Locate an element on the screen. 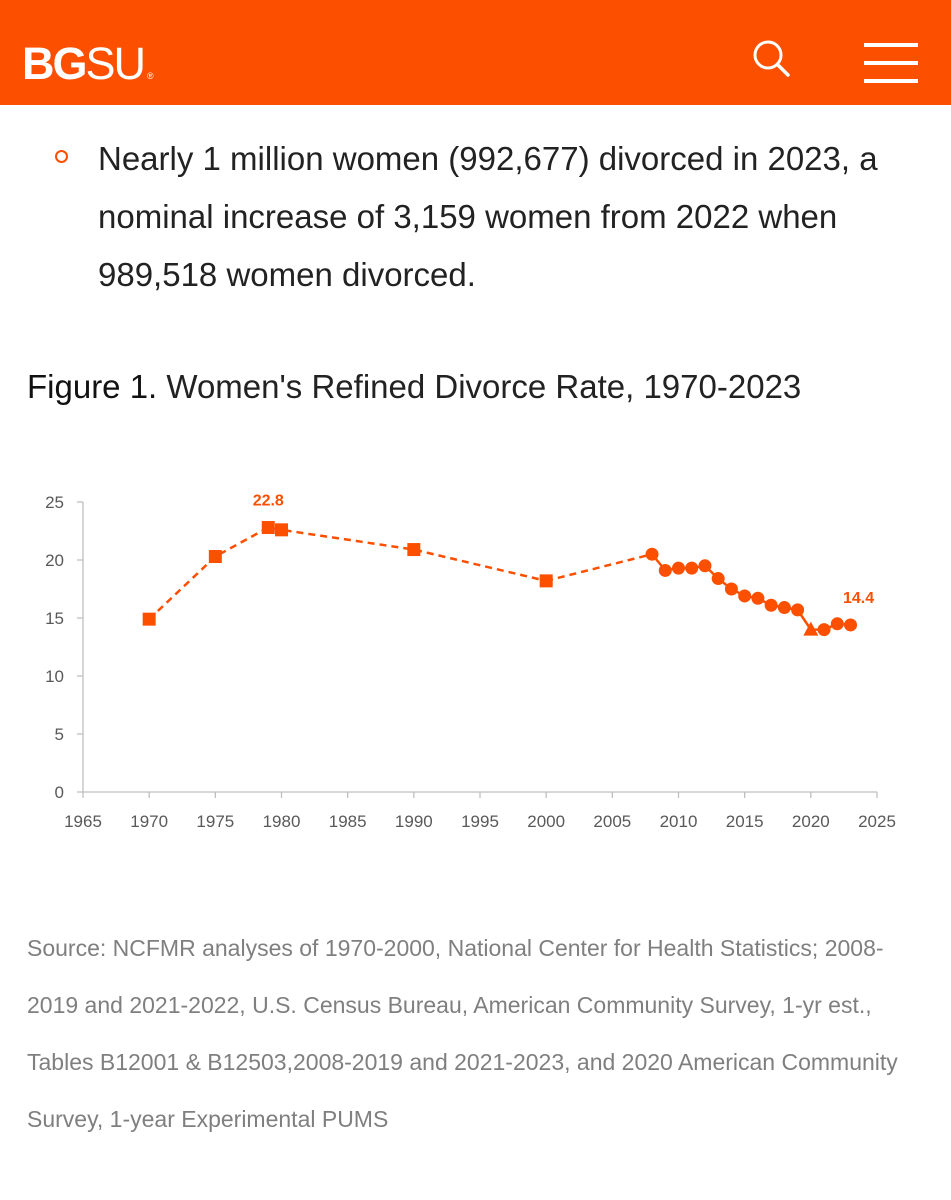 The image size is (951, 1200). logo-bold-text: BG is located at coordinates (54, 63).